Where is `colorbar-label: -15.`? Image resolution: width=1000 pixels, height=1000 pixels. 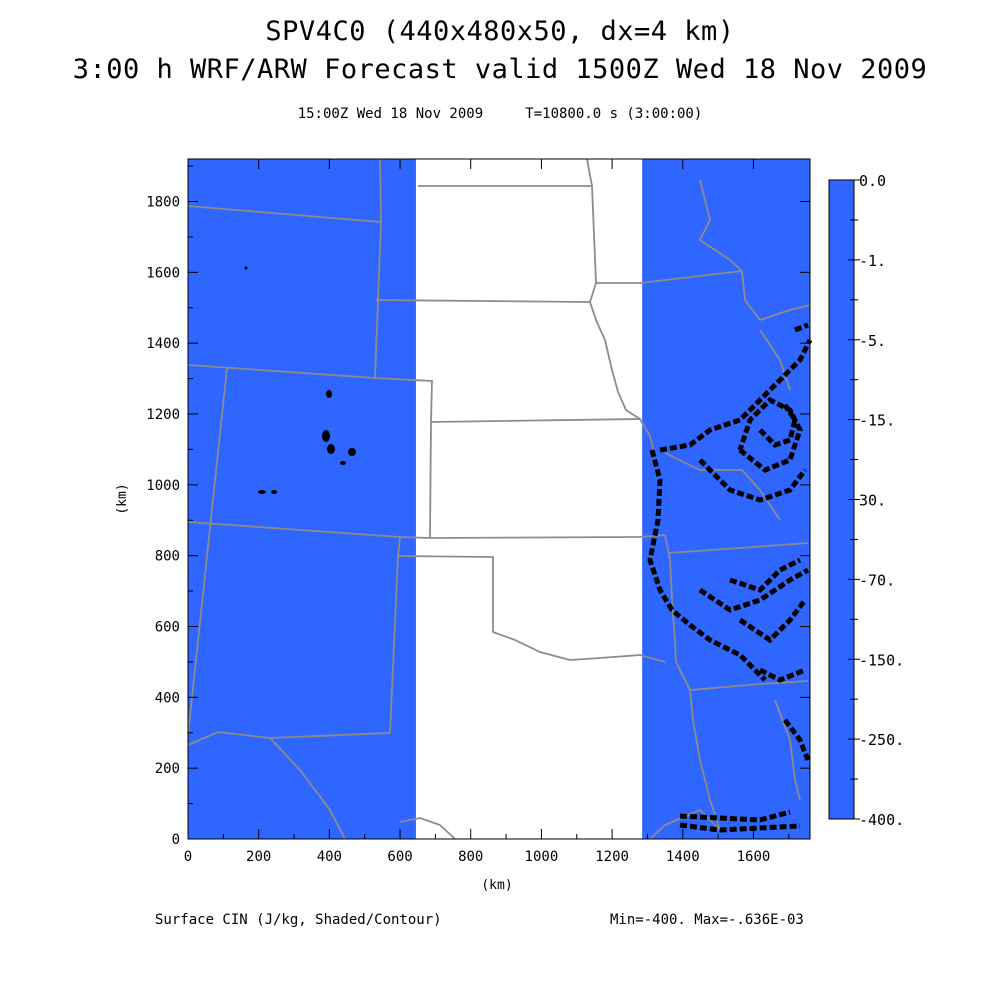 colorbar-label: -15. is located at coordinates (877, 421).